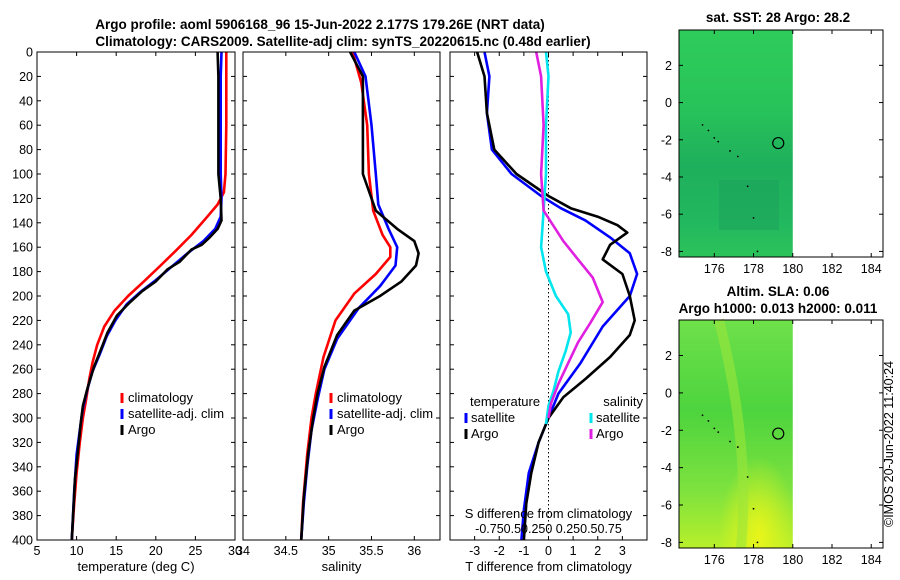 This screenshot has width=900, height=580. I want to click on y-tick-label: 200, so click(22, 297).